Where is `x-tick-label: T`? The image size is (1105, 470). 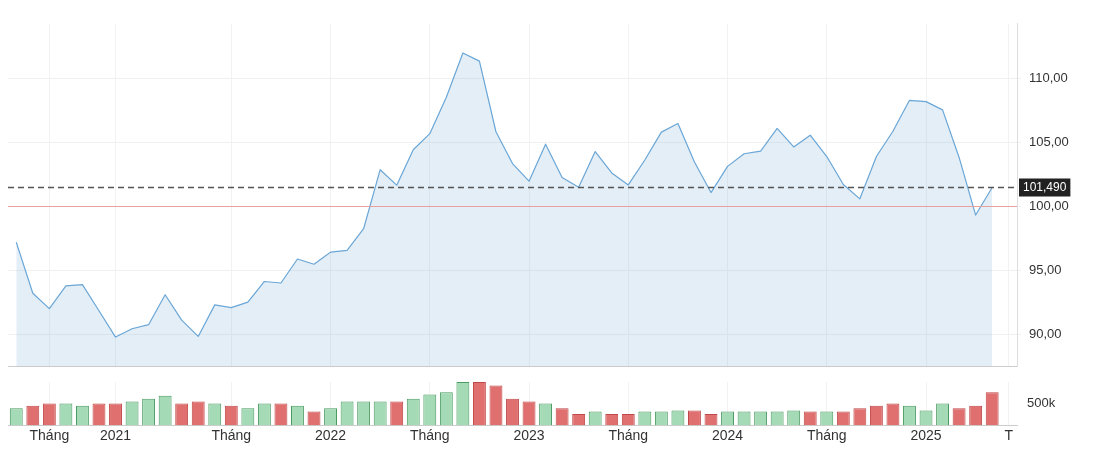 x-tick-label: T is located at coordinates (1009, 435).